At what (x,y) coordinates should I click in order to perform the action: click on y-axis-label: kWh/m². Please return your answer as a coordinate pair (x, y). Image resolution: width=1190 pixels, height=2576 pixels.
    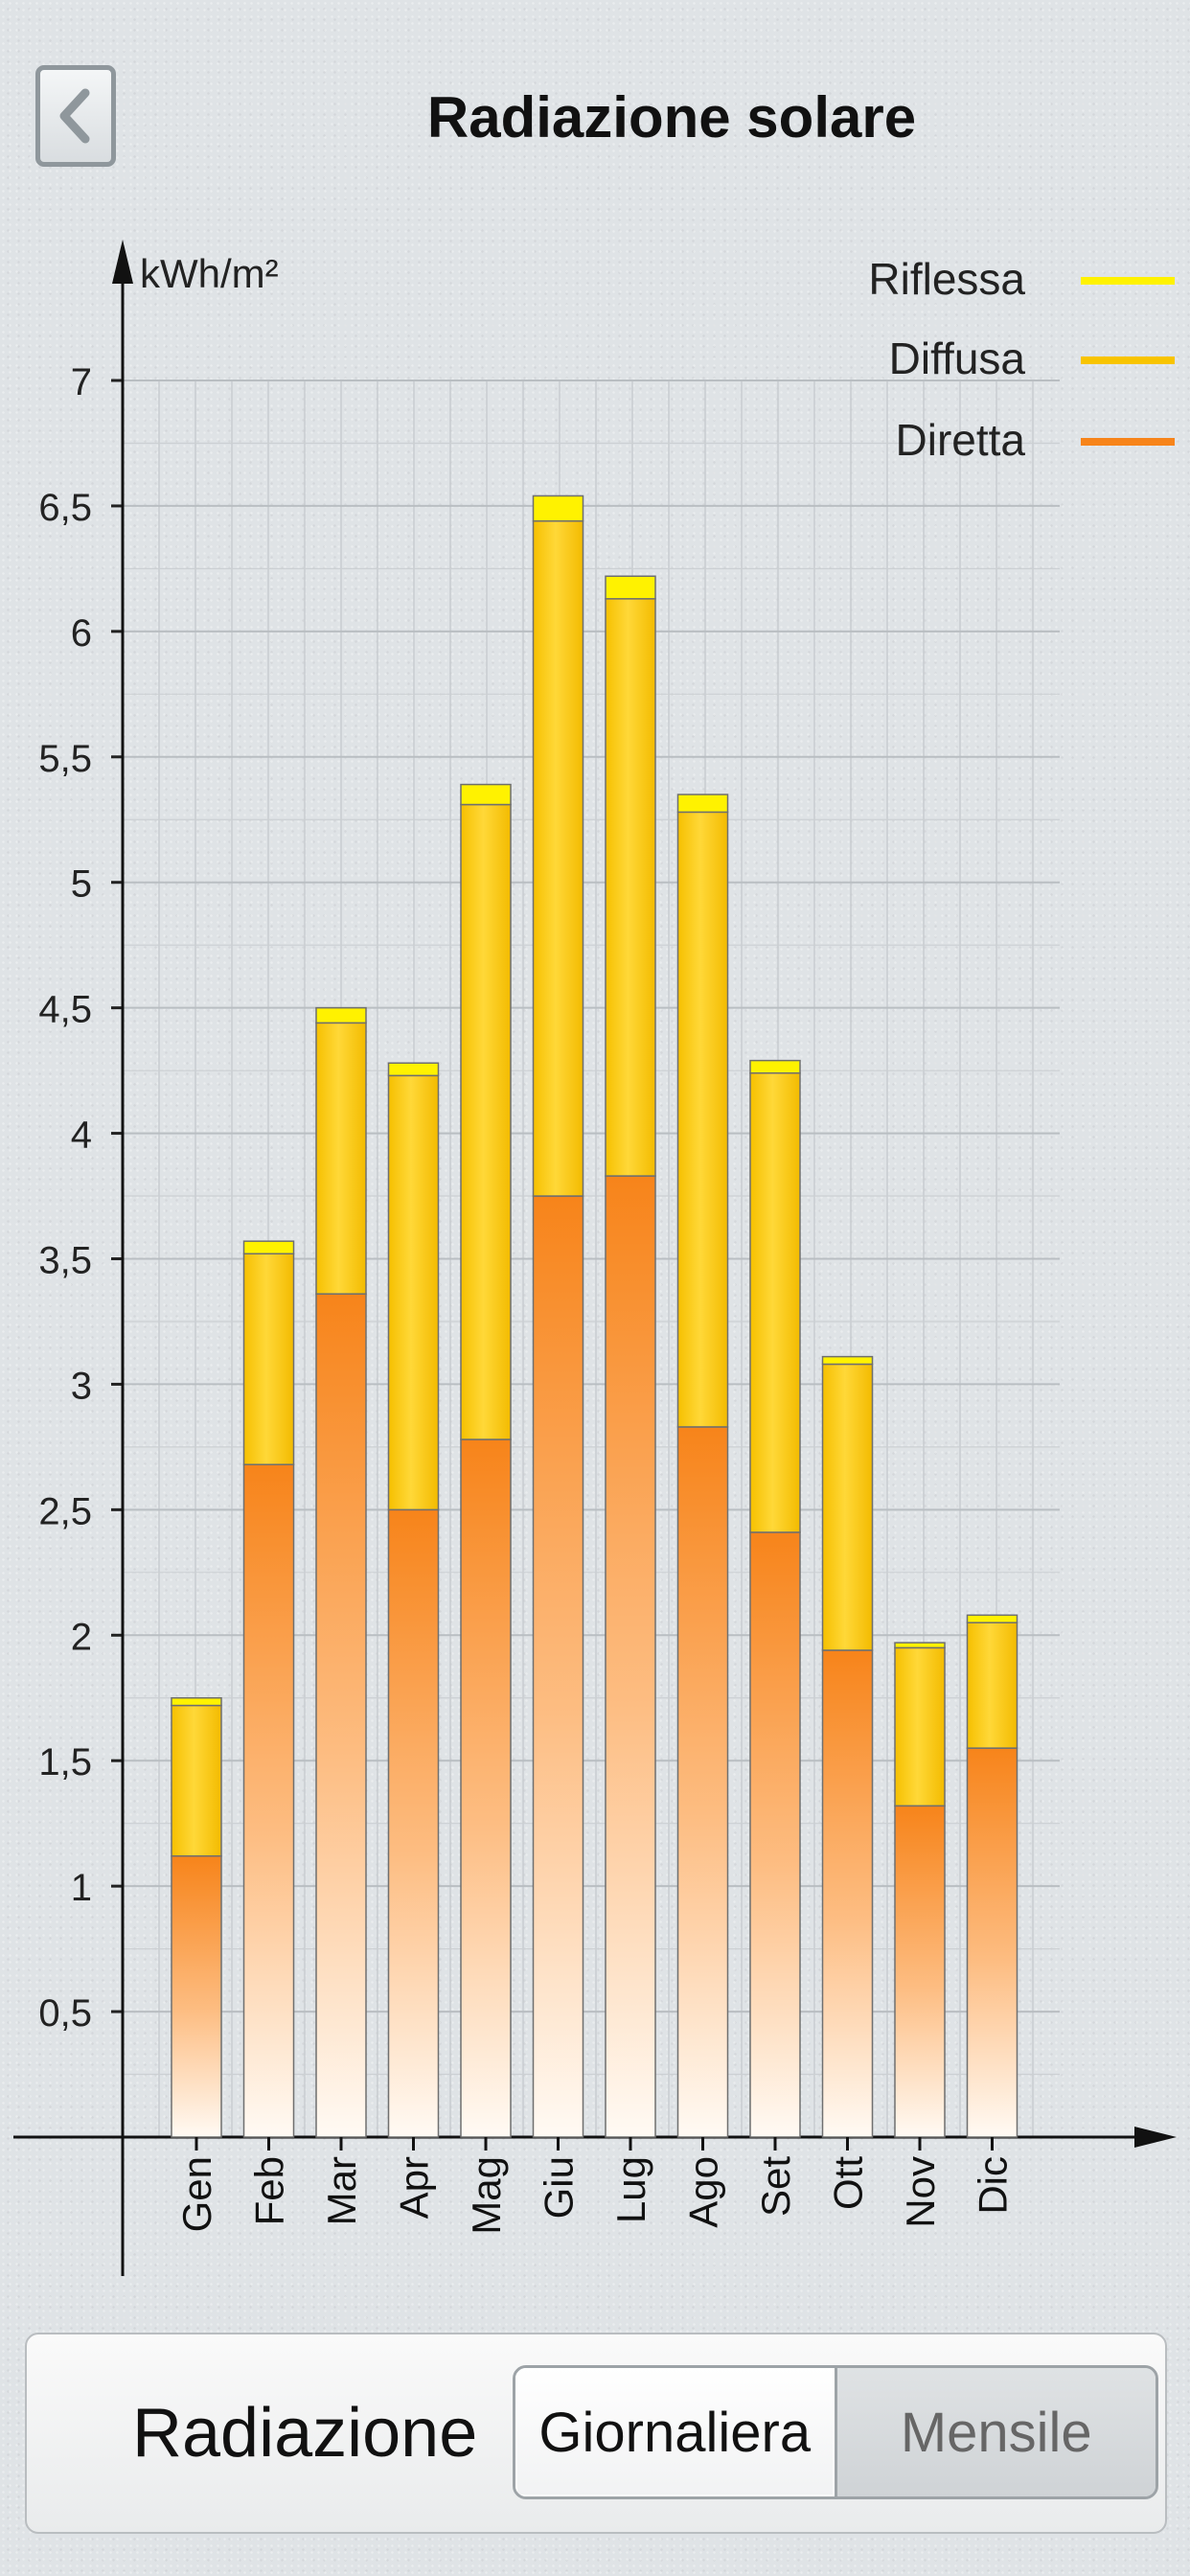
    Looking at the image, I should click on (210, 273).